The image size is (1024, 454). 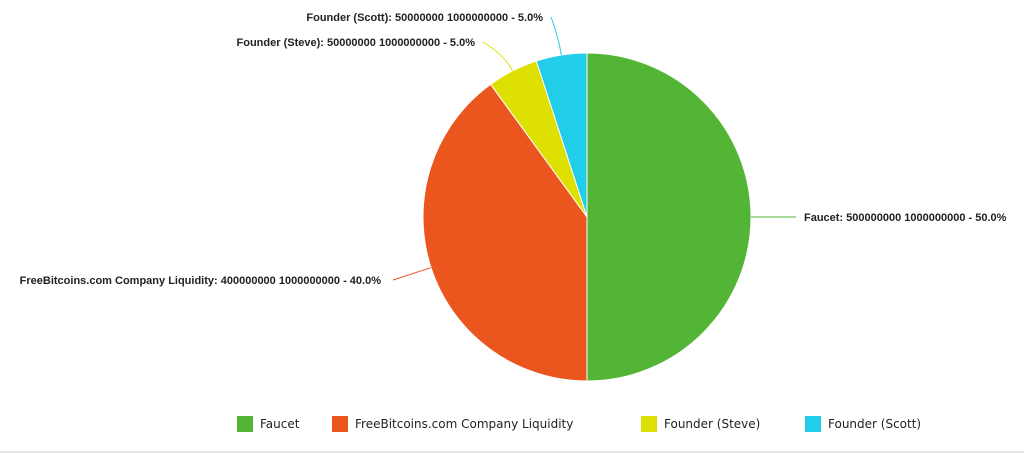 I want to click on pie-slice-freebitcoins-com-company-liquidity, so click(x=505, y=232).